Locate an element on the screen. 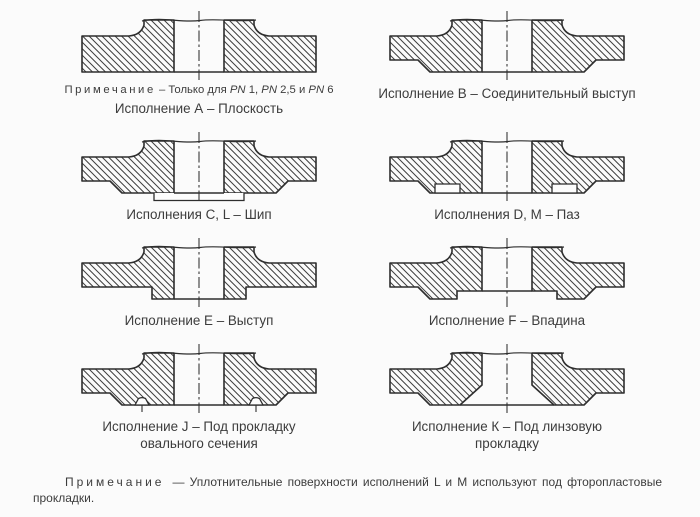 This screenshot has width=700, height=517. flange-section-raised-connecting-face-drawing is located at coordinates (507, 45).